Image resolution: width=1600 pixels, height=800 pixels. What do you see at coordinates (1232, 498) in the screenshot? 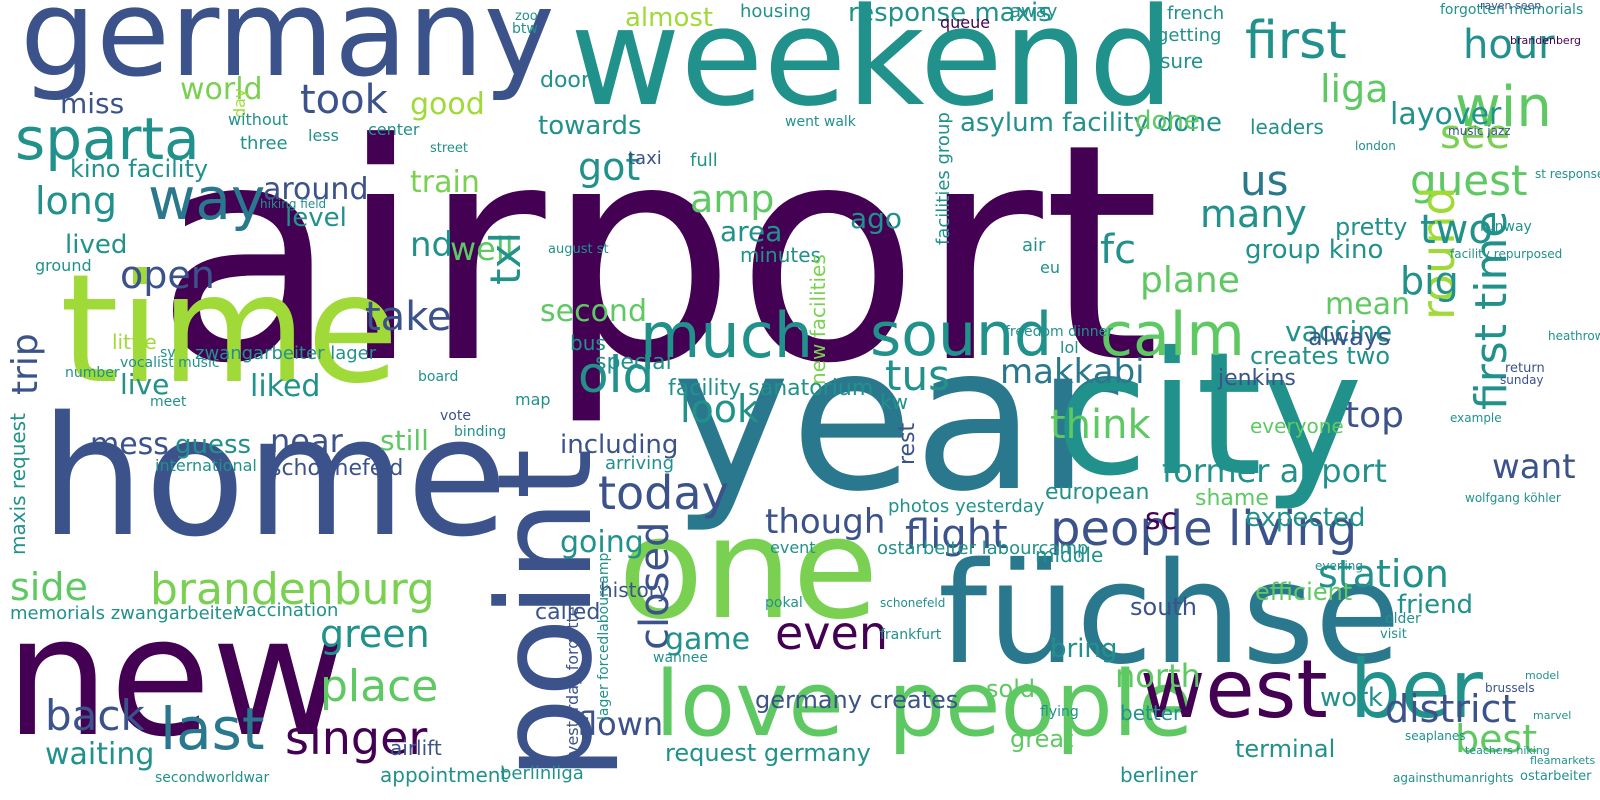
I see `word-shame: shame` at bounding box center [1232, 498].